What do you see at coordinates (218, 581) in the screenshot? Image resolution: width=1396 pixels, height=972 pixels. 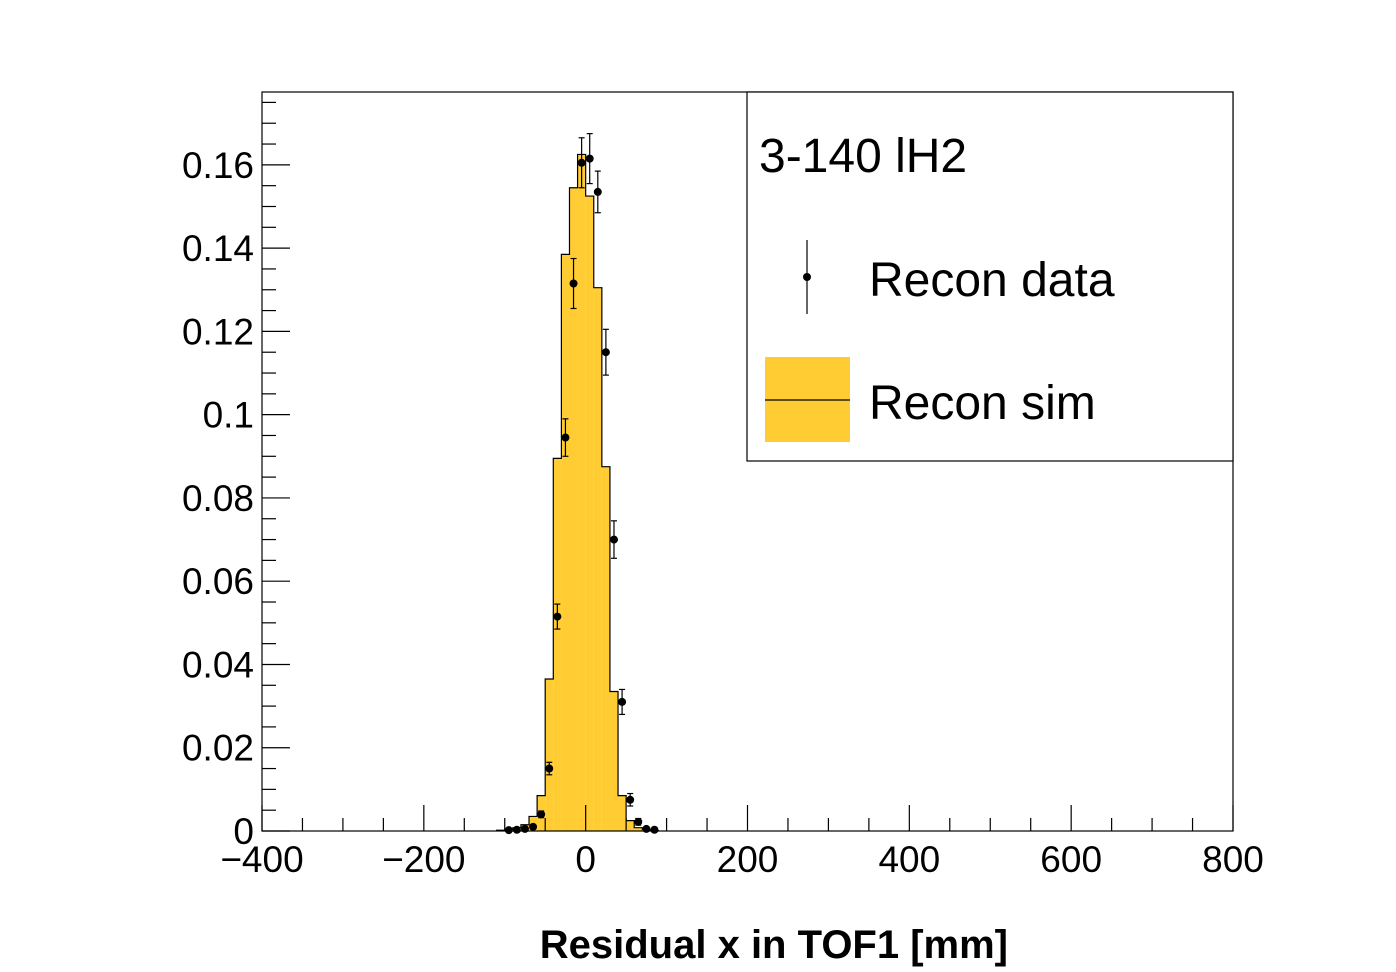 I see `y-tick-label: 0.06` at bounding box center [218, 581].